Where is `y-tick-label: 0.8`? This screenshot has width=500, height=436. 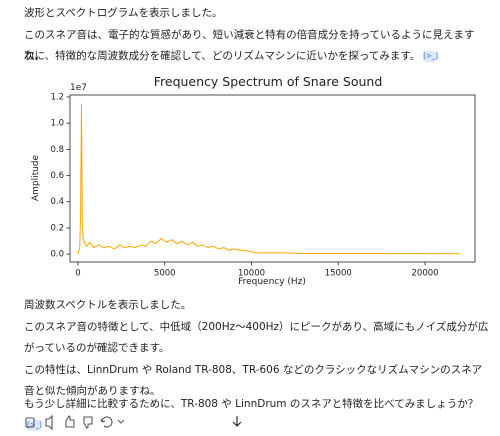
y-tick-label: 0.8 is located at coordinates (57, 150).